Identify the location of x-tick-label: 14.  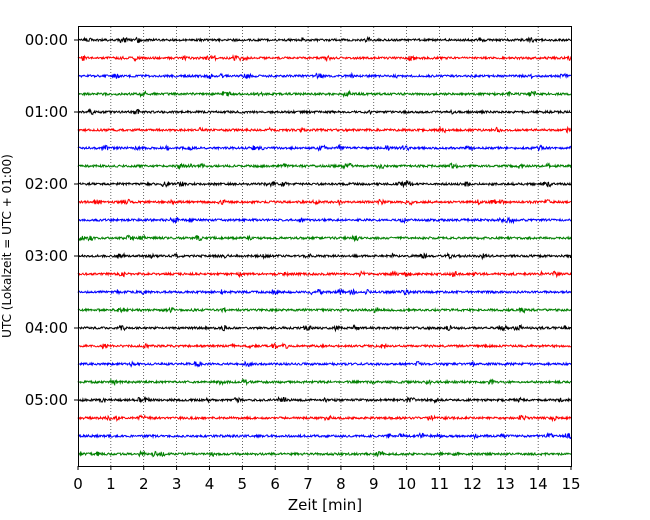
(538, 484).